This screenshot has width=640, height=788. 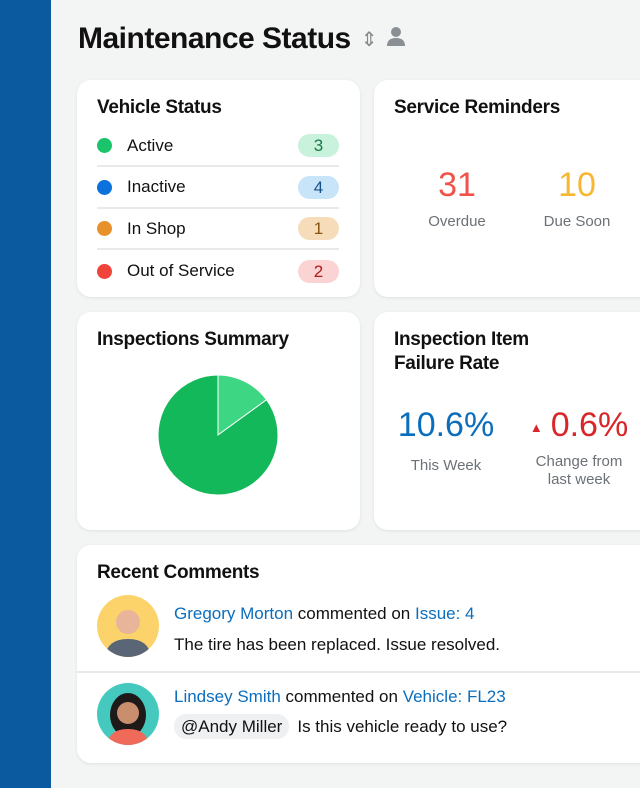 What do you see at coordinates (318, 228) in the screenshot?
I see `count-badge: 1` at bounding box center [318, 228].